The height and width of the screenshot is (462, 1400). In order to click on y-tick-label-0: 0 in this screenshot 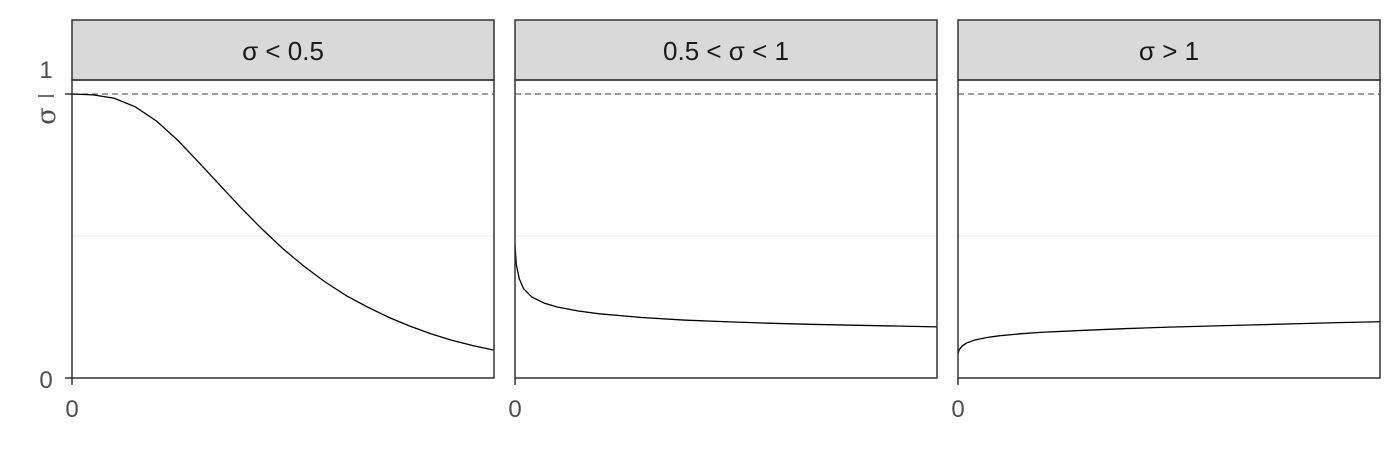, I will do `click(45, 380)`.